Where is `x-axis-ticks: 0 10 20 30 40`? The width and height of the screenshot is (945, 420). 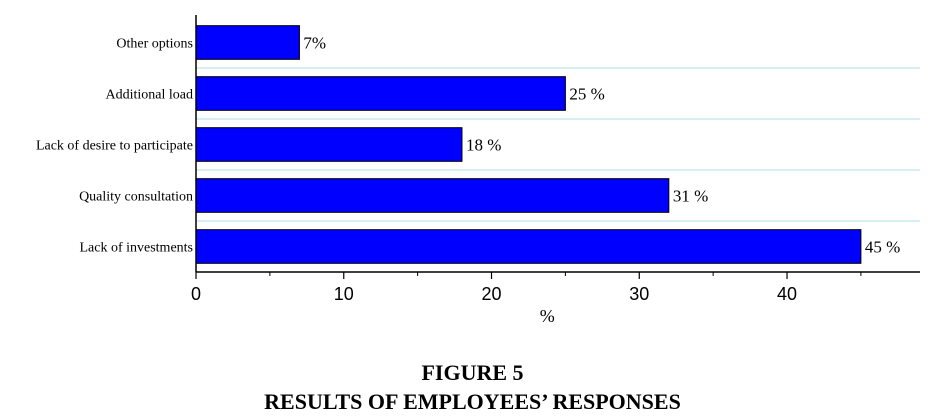
x-axis-ticks: 0 10 20 30 40 is located at coordinates (526, 288).